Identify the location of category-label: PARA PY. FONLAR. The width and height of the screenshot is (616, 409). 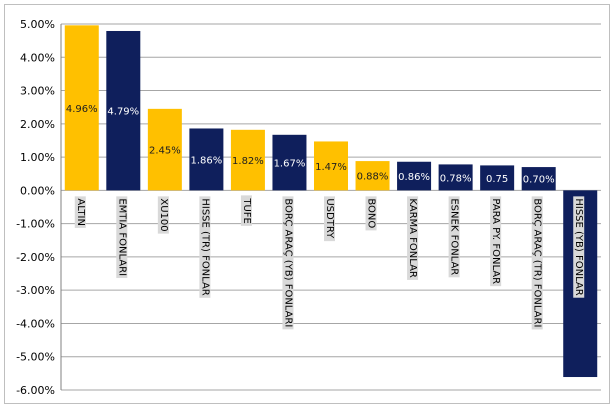
(496, 241).